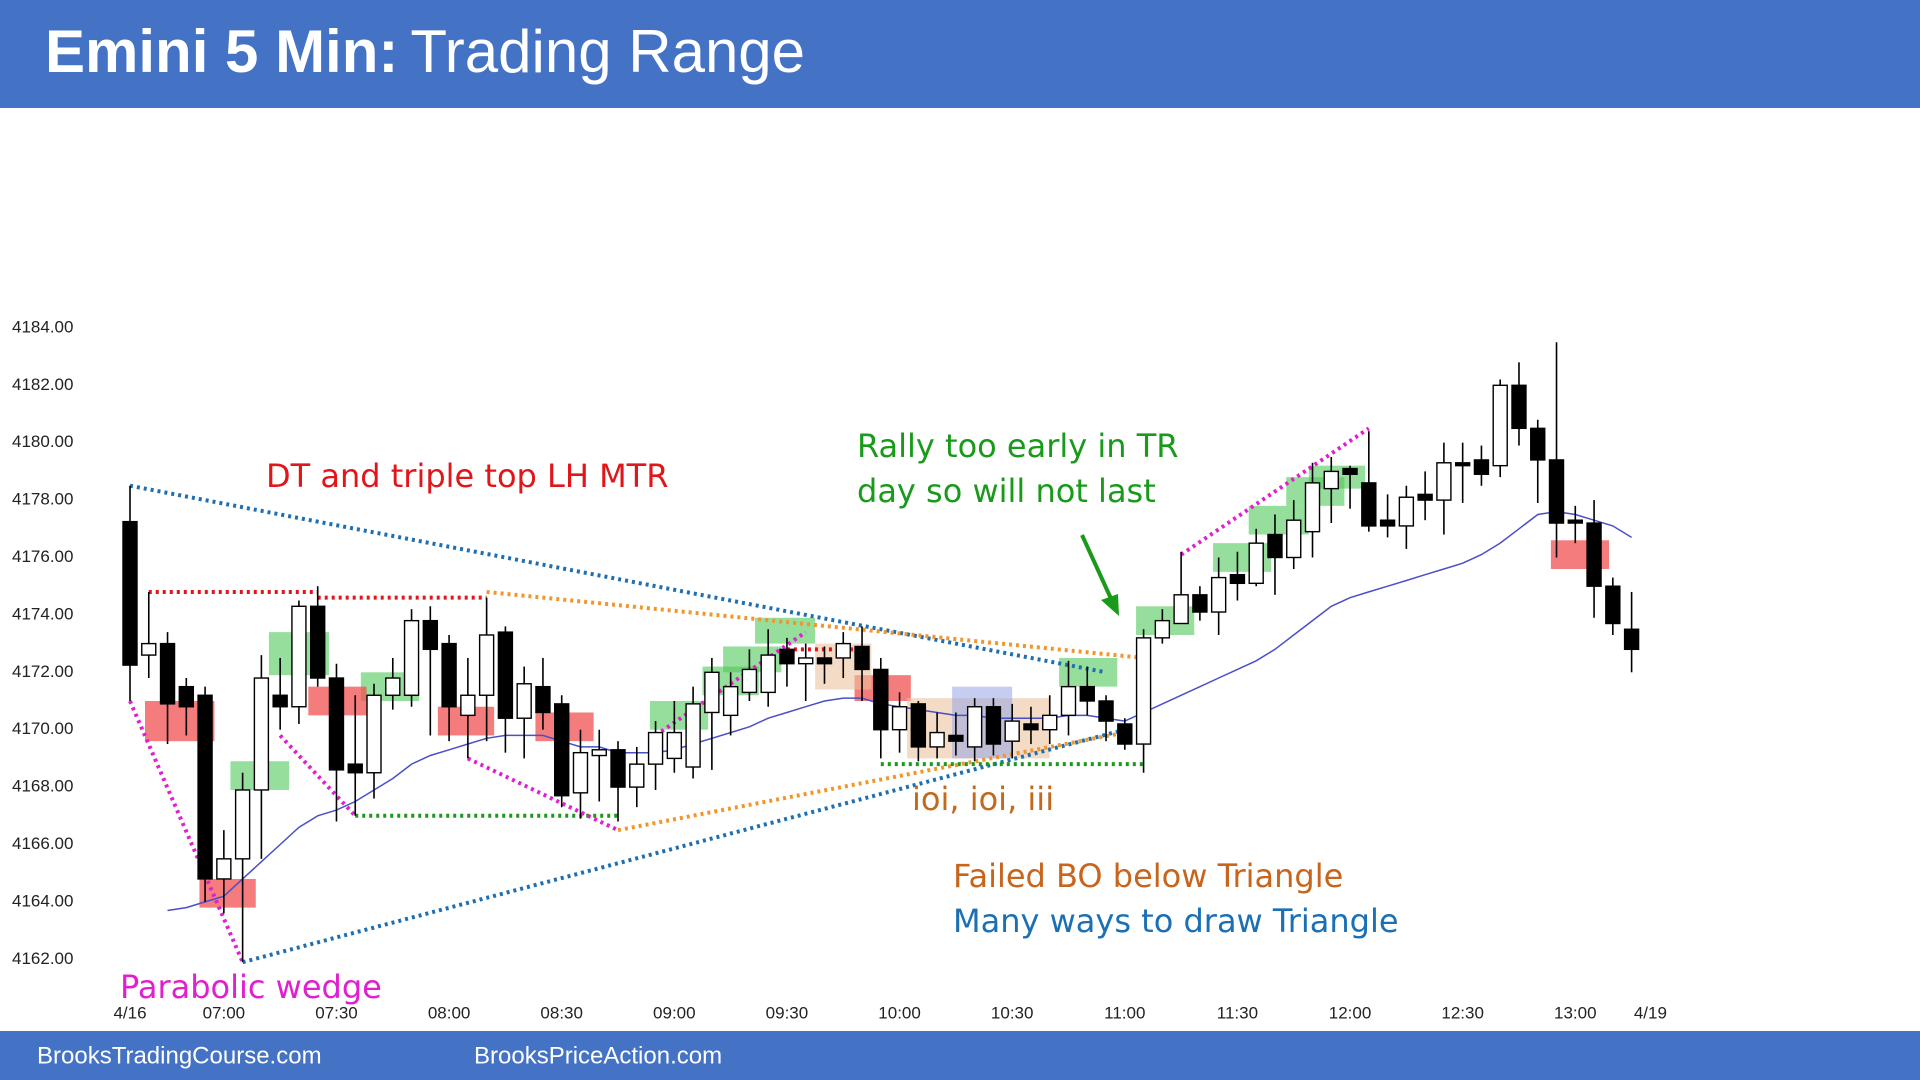 Image resolution: width=1920 pixels, height=1080 pixels. I want to click on x-tick-label: 12:00, so click(1350, 1012).